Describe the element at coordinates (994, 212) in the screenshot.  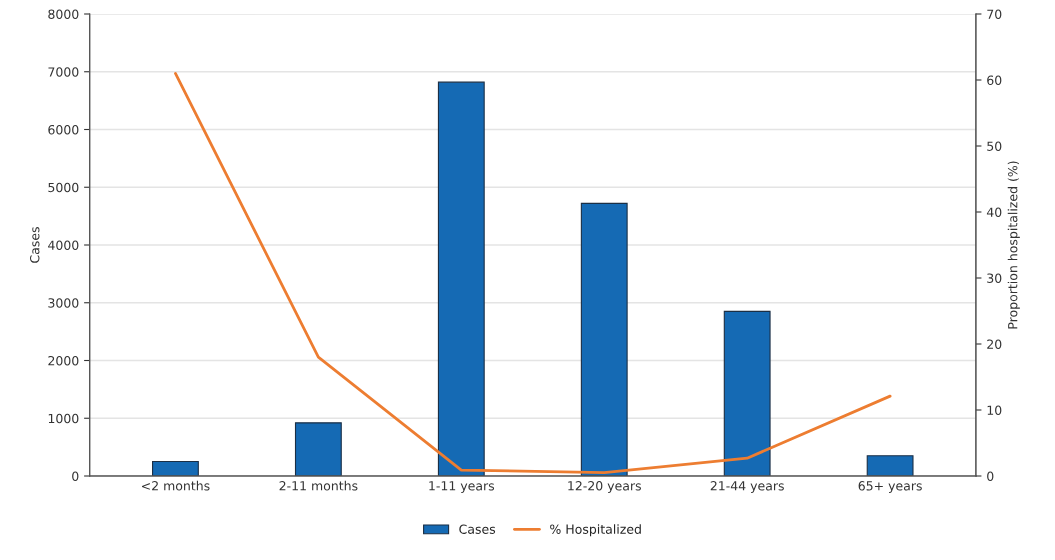
I see `y2-tick-label: 40` at that location.